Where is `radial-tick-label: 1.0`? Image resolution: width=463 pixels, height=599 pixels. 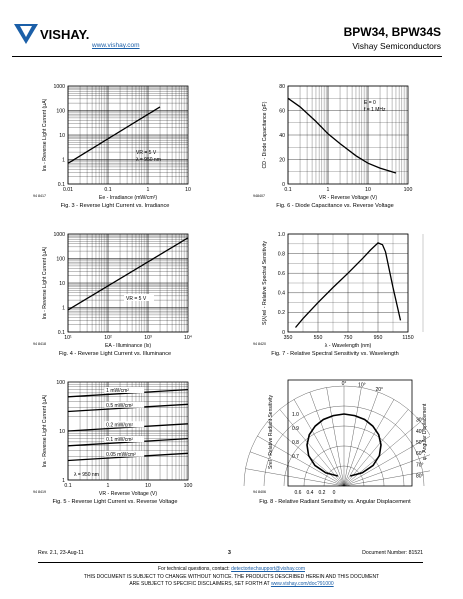 radial-tick-label: 1.0 is located at coordinates (295, 415).